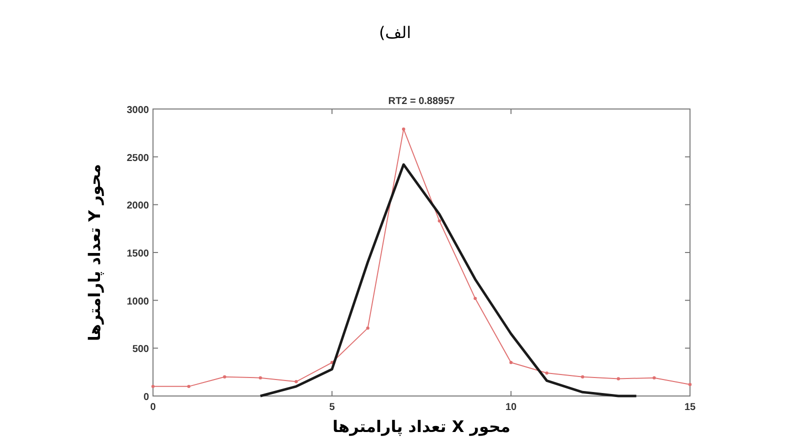 The image size is (791, 443). What do you see at coordinates (138, 158) in the screenshot?
I see `y-tick-label: 2500` at bounding box center [138, 158].